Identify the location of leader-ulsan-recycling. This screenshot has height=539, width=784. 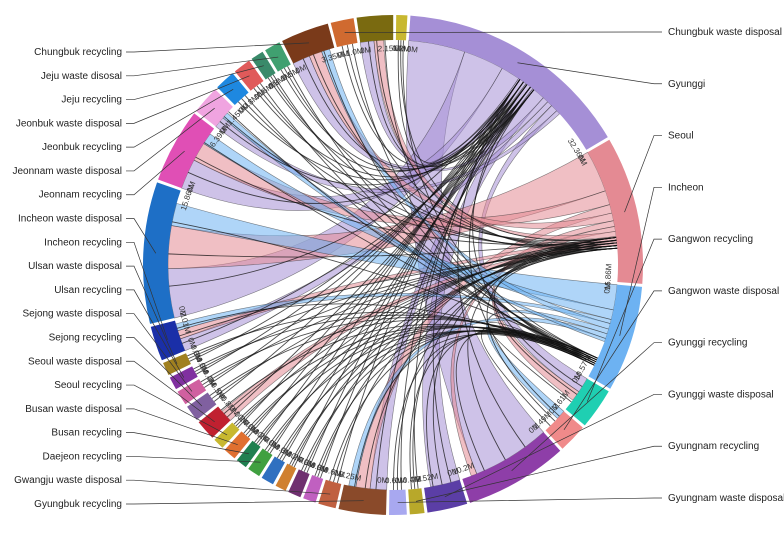
(155, 333).